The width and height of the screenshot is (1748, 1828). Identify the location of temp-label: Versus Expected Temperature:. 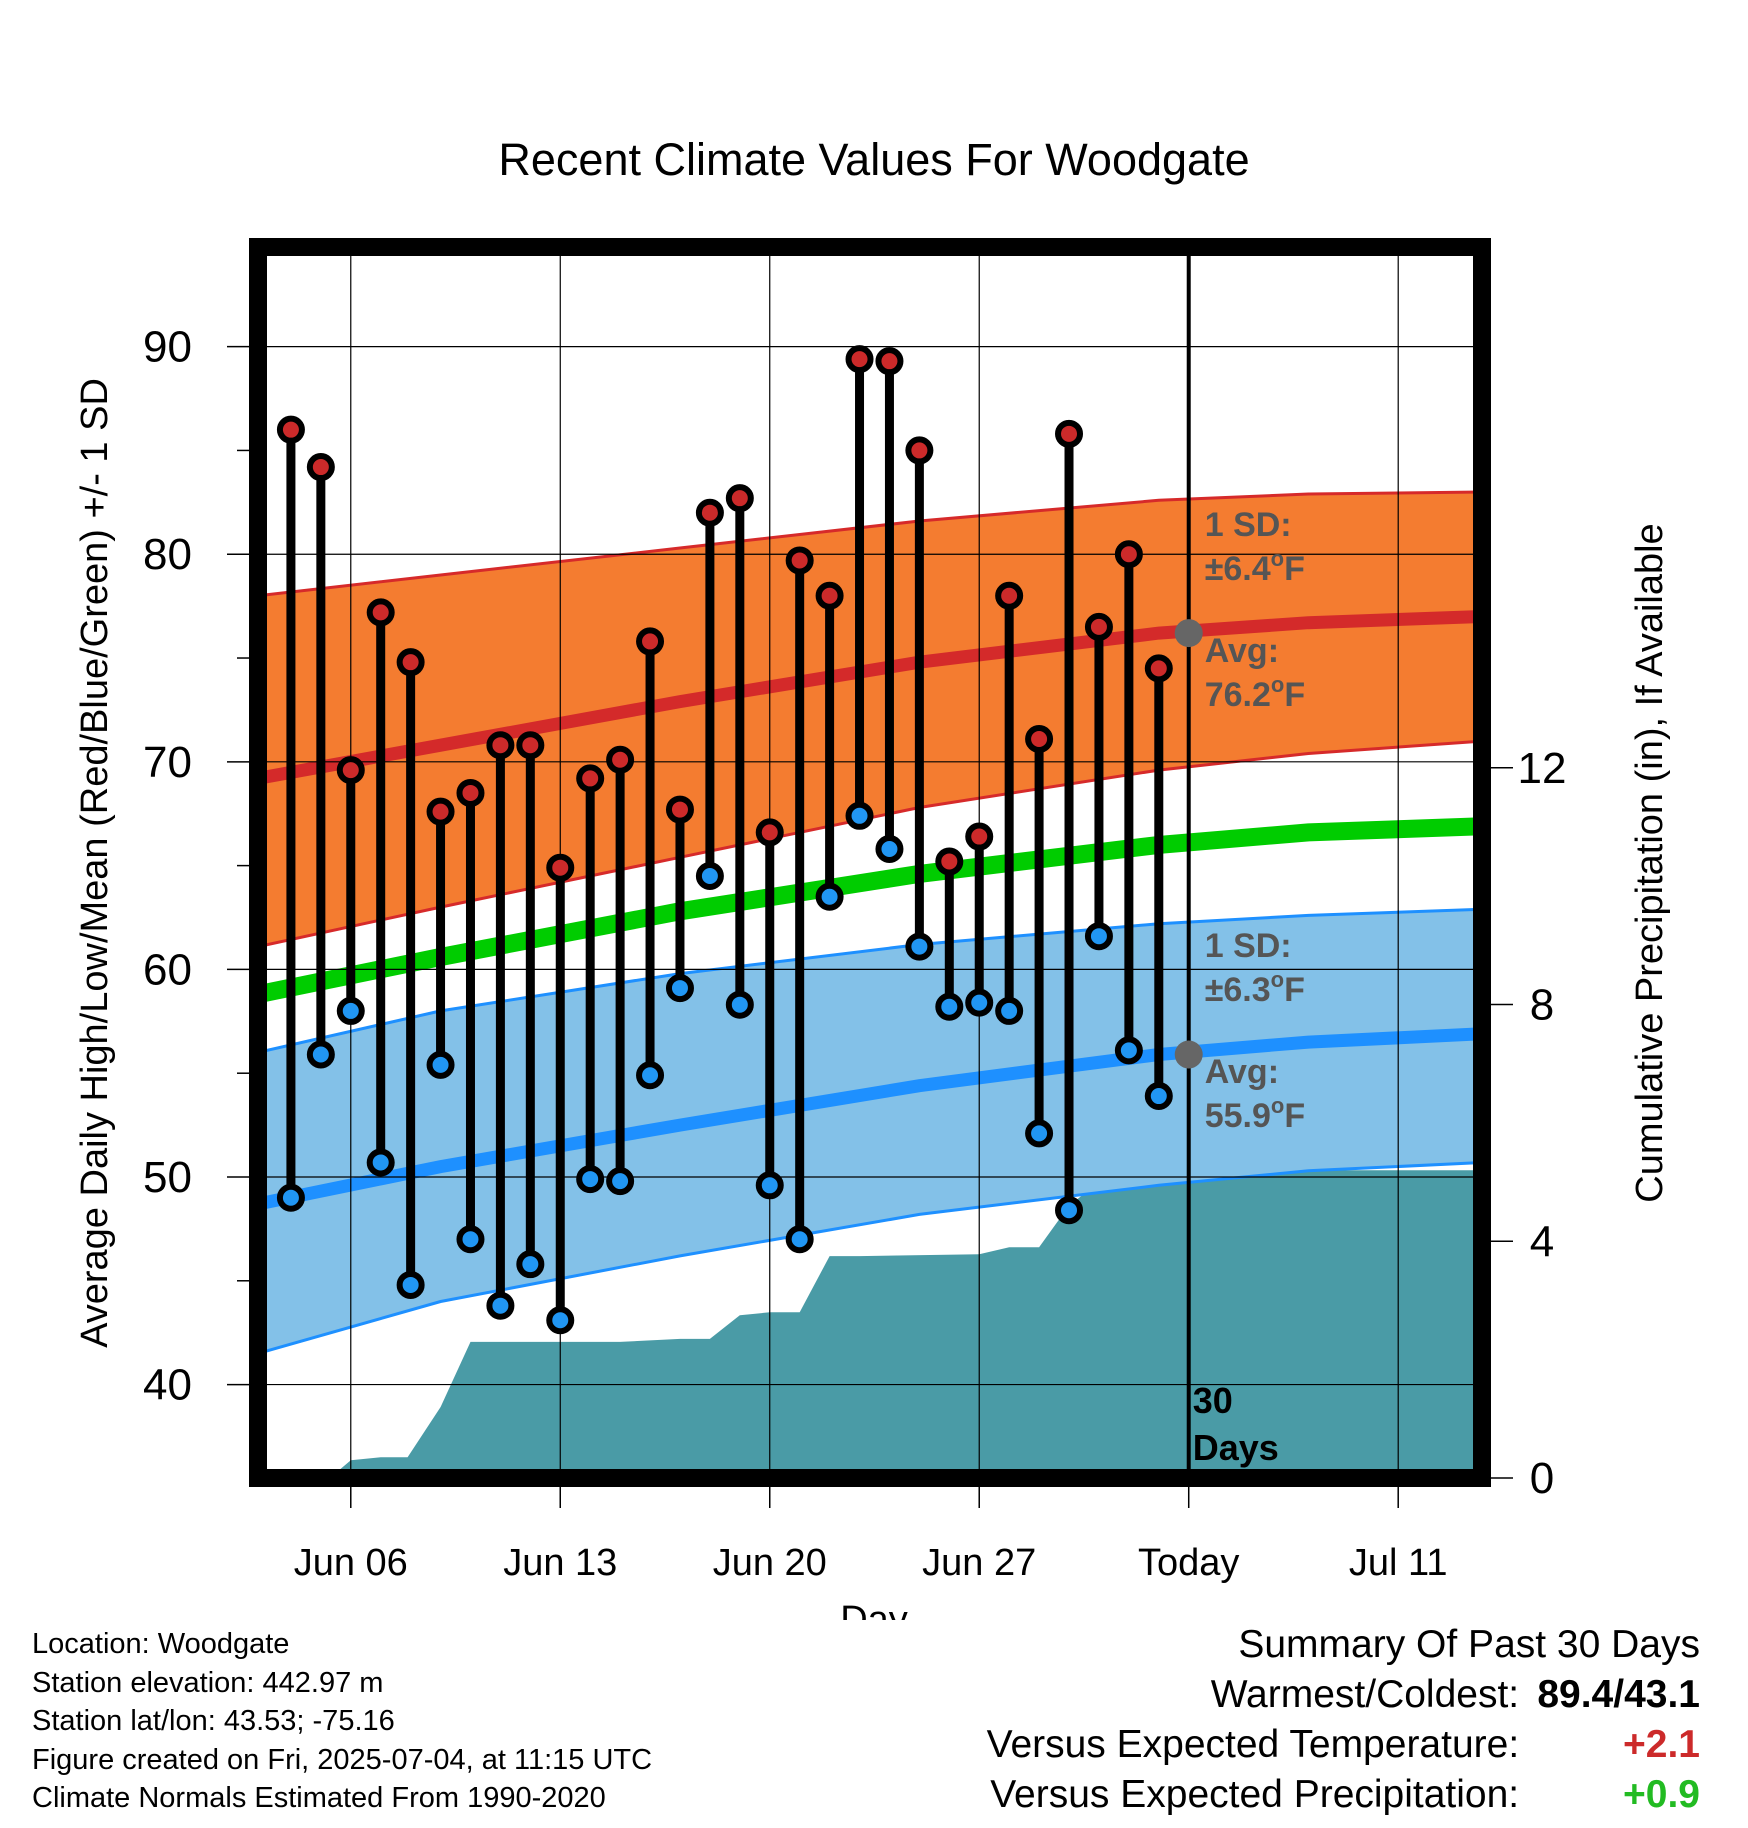
(1253, 1744).